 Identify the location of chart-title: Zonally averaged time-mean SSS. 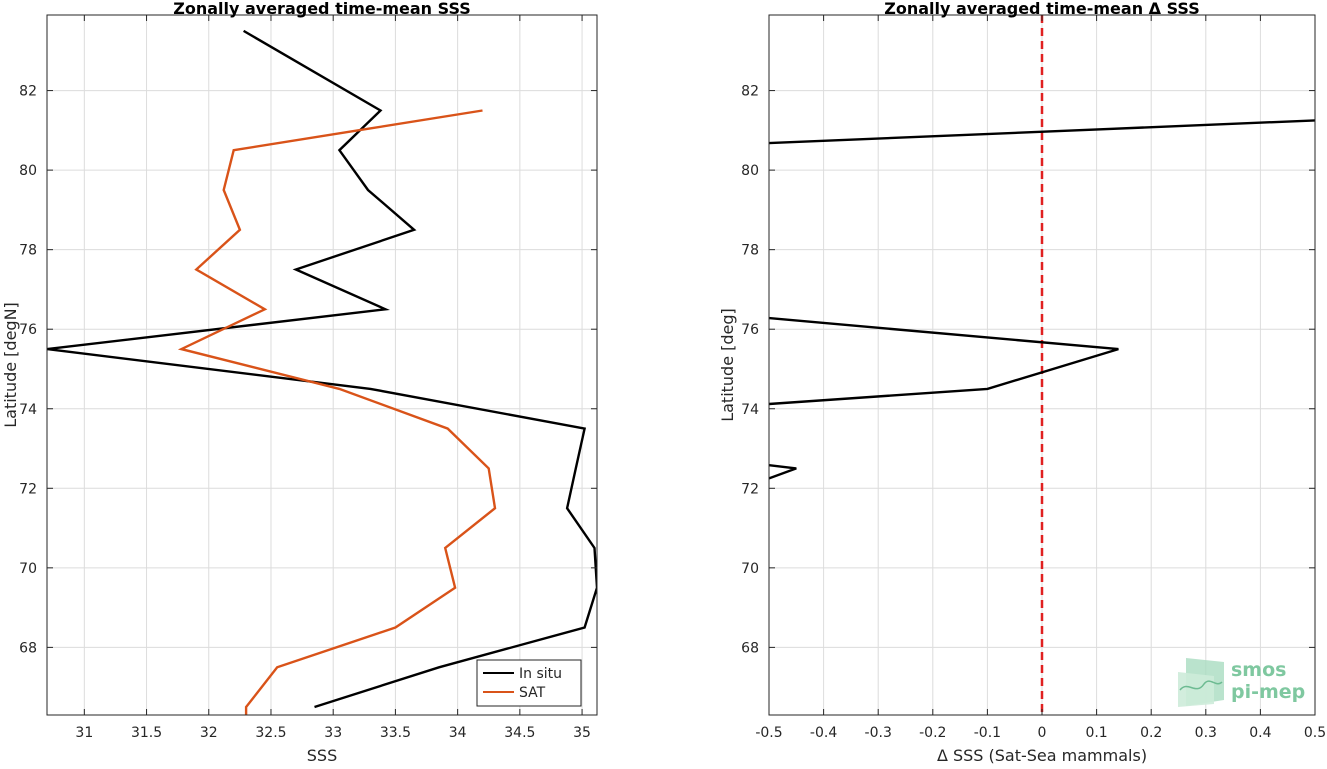
(322, 9).